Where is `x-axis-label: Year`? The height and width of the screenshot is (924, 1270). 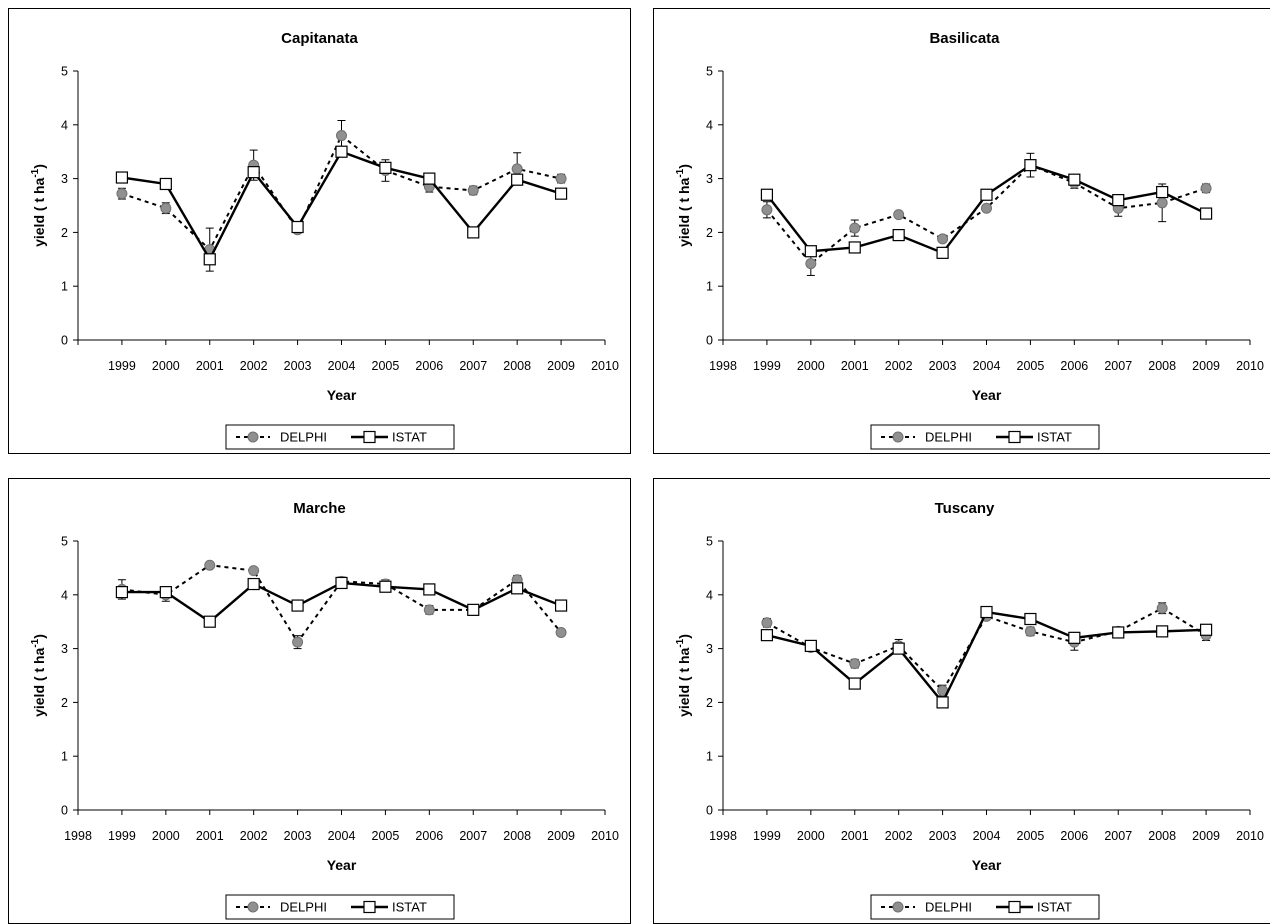
x-axis-label: Year is located at coordinates (342, 395).